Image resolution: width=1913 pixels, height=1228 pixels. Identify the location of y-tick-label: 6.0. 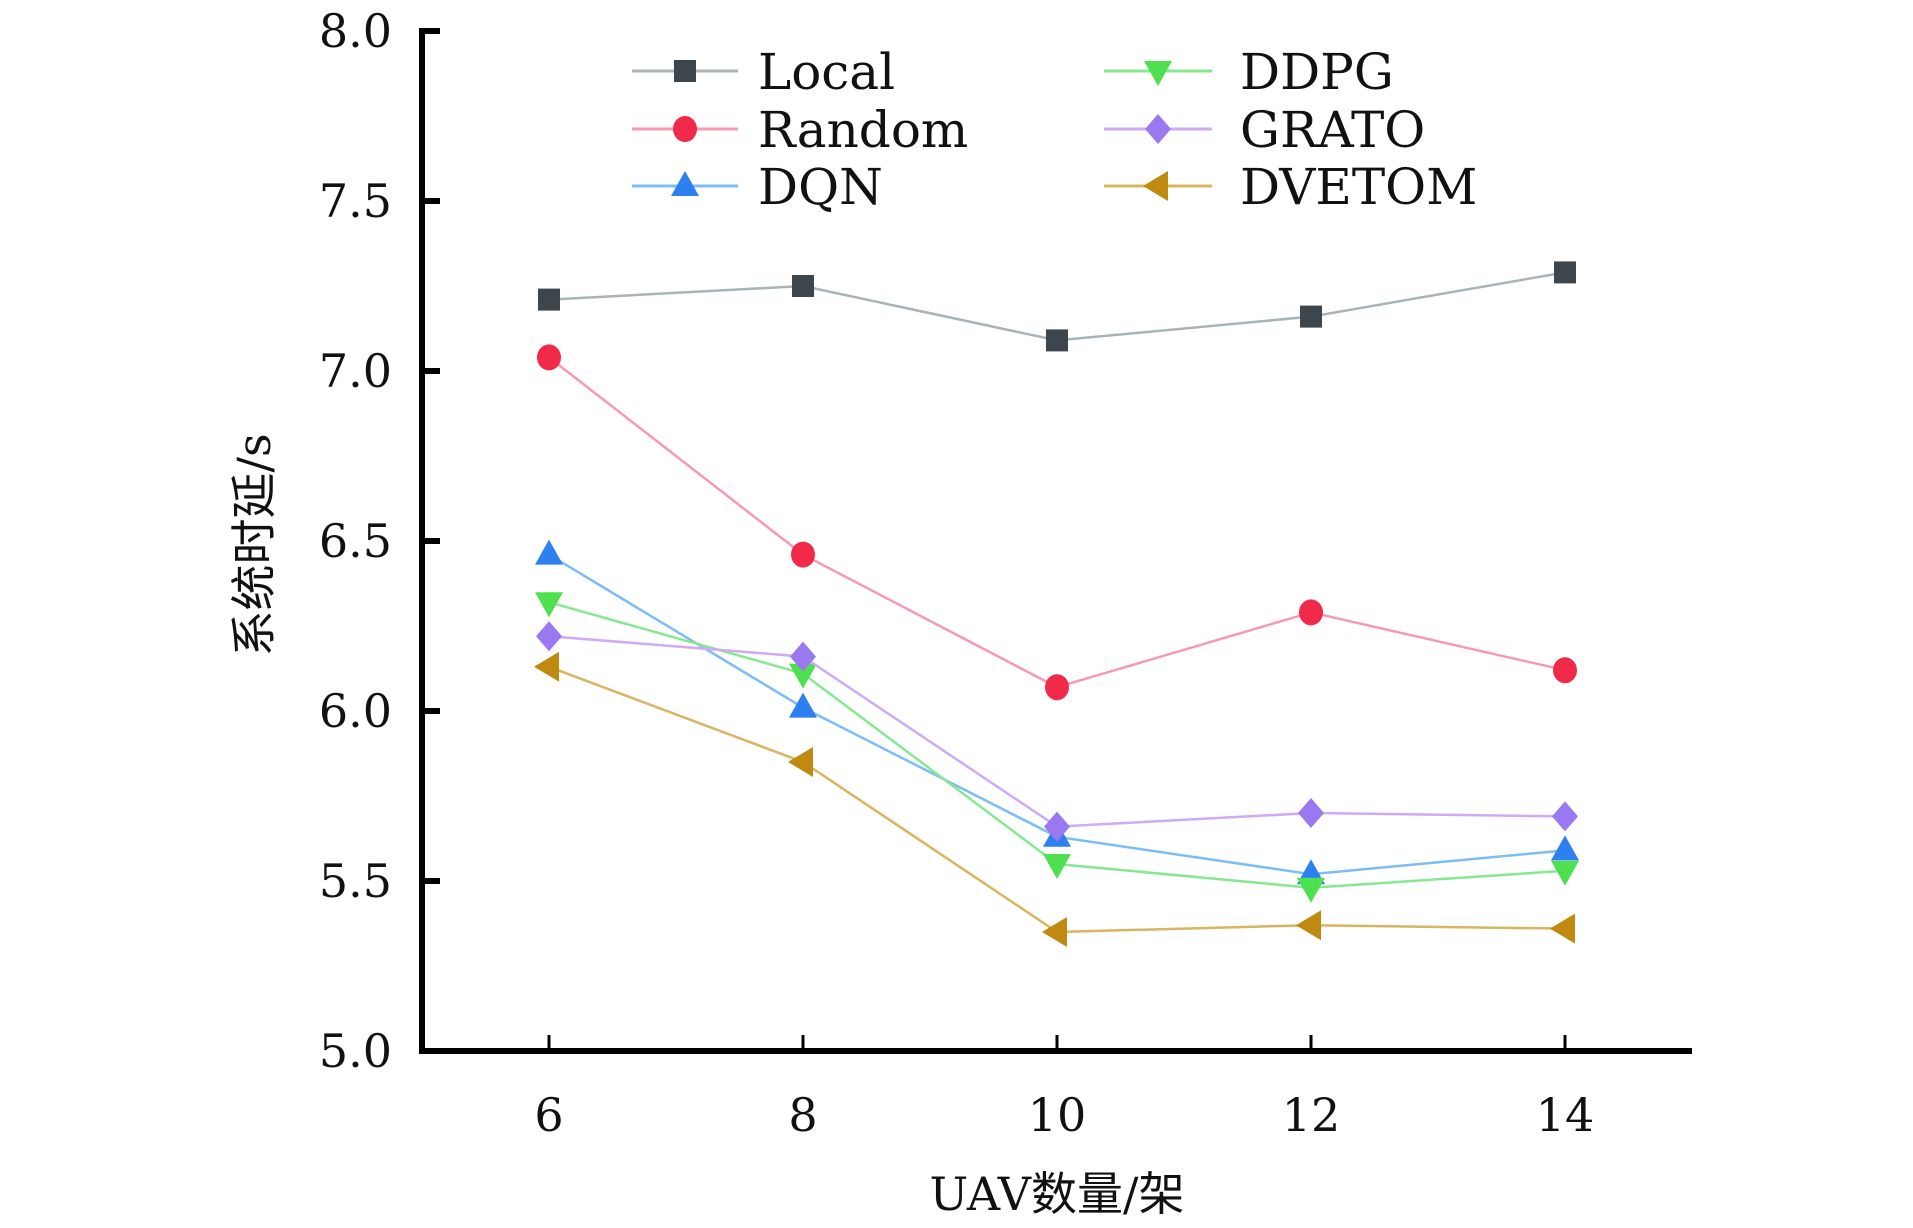
(355, 711).